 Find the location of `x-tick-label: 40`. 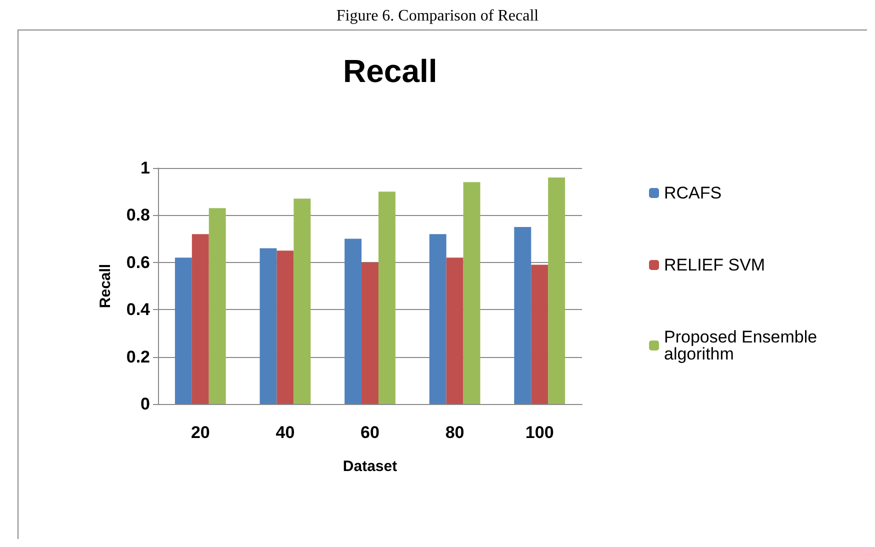

x-tick-label: 40 is located at coordinates (285, 432).